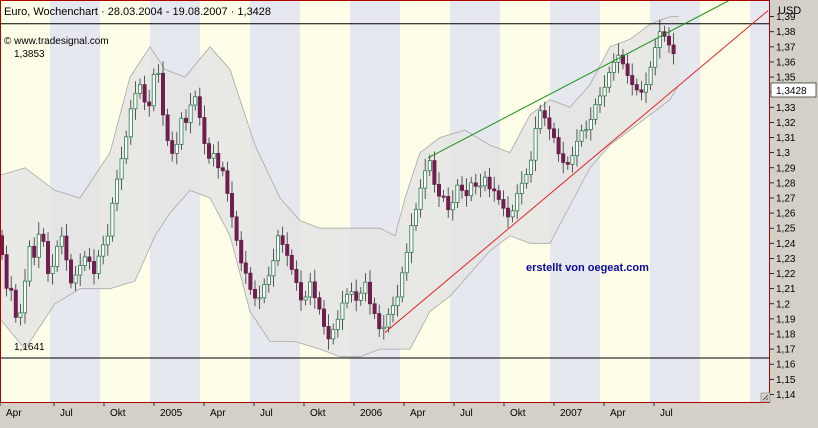 This screenshot has width=818, height=428. What do you see at coordinates (765, 397) in the screenshot?
I see `resize-grip-icon` at bounding box center [765, 397].